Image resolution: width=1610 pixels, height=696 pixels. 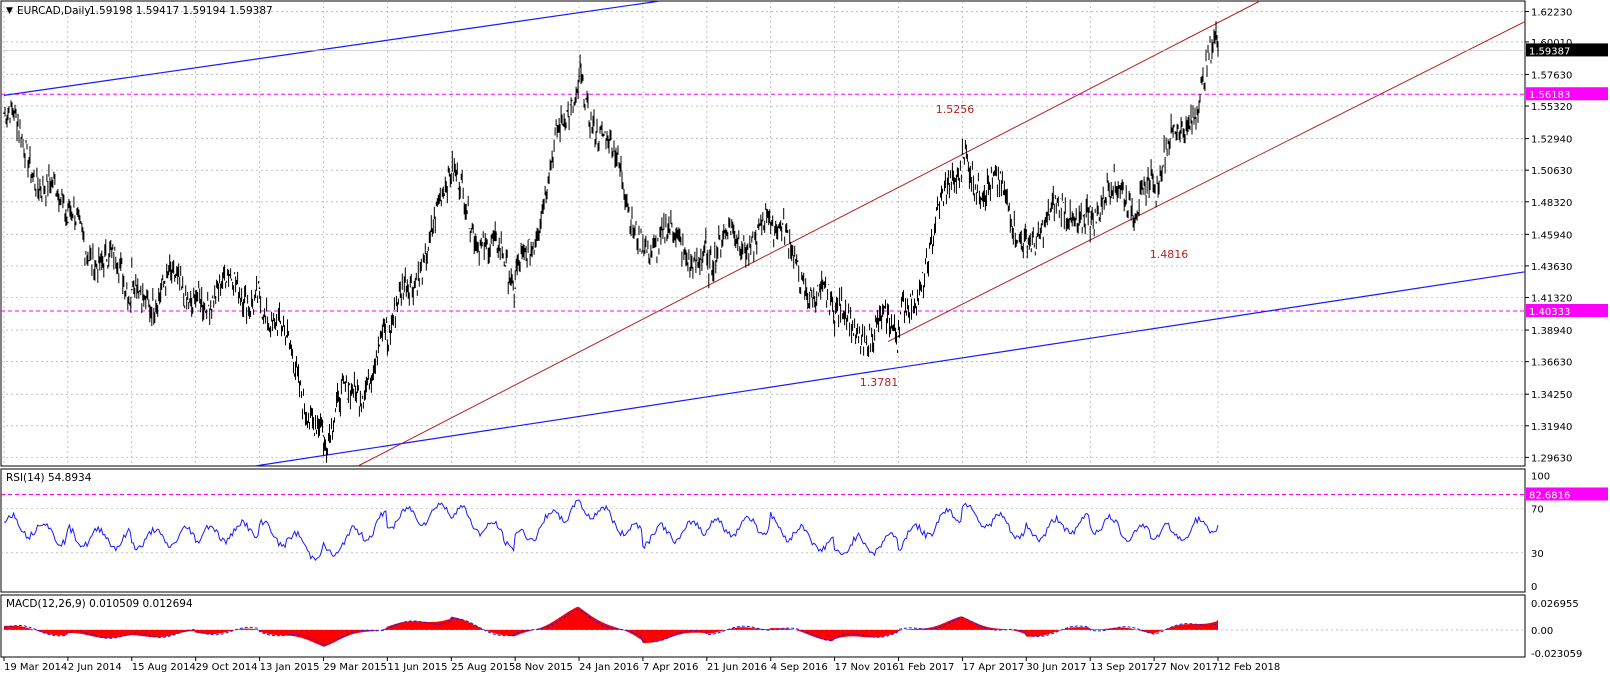 What do you see at coordinates (1555, 604) in the screenshot?
I see `macd-tick-label: 0.026955` at bounding box center [1555, 604].